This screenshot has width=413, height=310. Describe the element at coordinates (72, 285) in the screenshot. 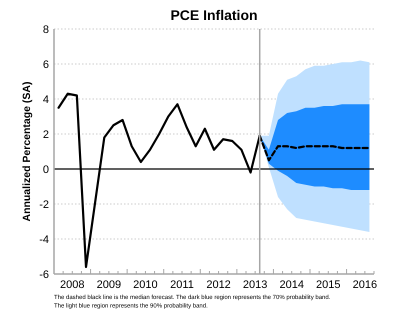

I see `x-tick-label: 2008` at that location.